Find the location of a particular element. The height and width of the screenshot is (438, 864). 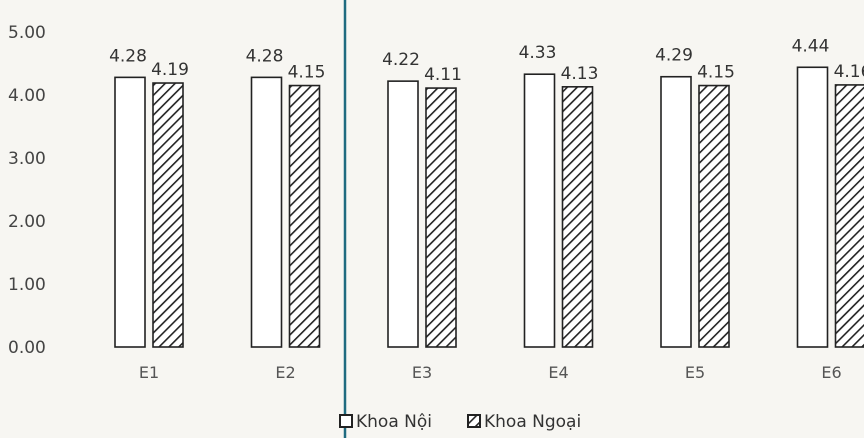

bar-khoa-ngoai-e1 is located at coordinates (168, 215).